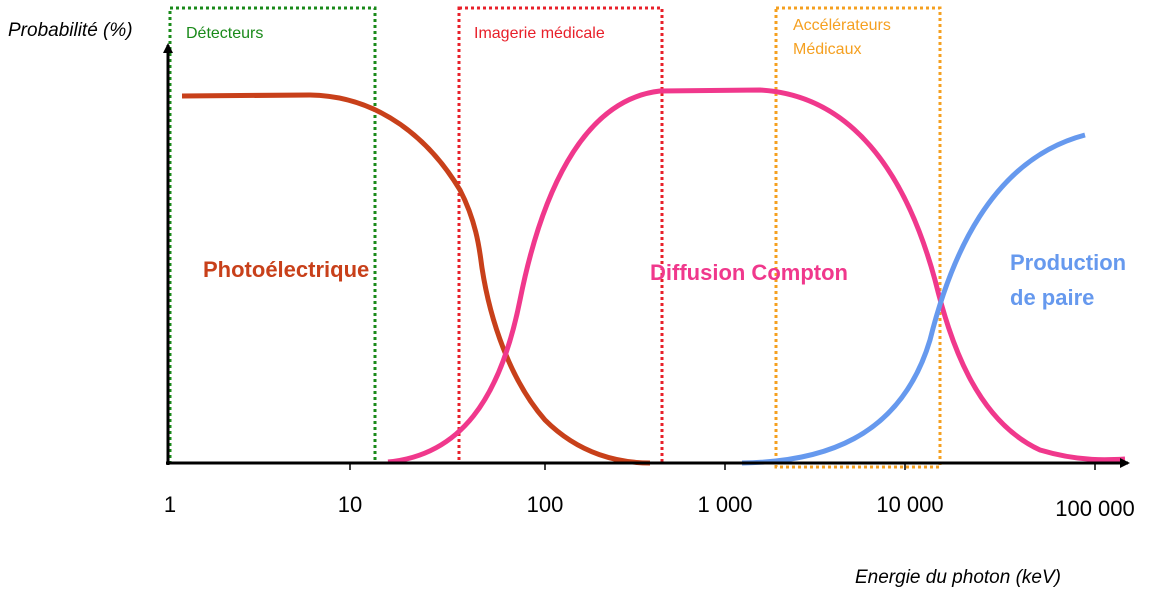 The width and height of the screenshot is (1159, 595). What do you see at coordinates (539, 33) in the screenshot?
I see `zone-label: Imagerie médicale` at bounding box center [539, 33].